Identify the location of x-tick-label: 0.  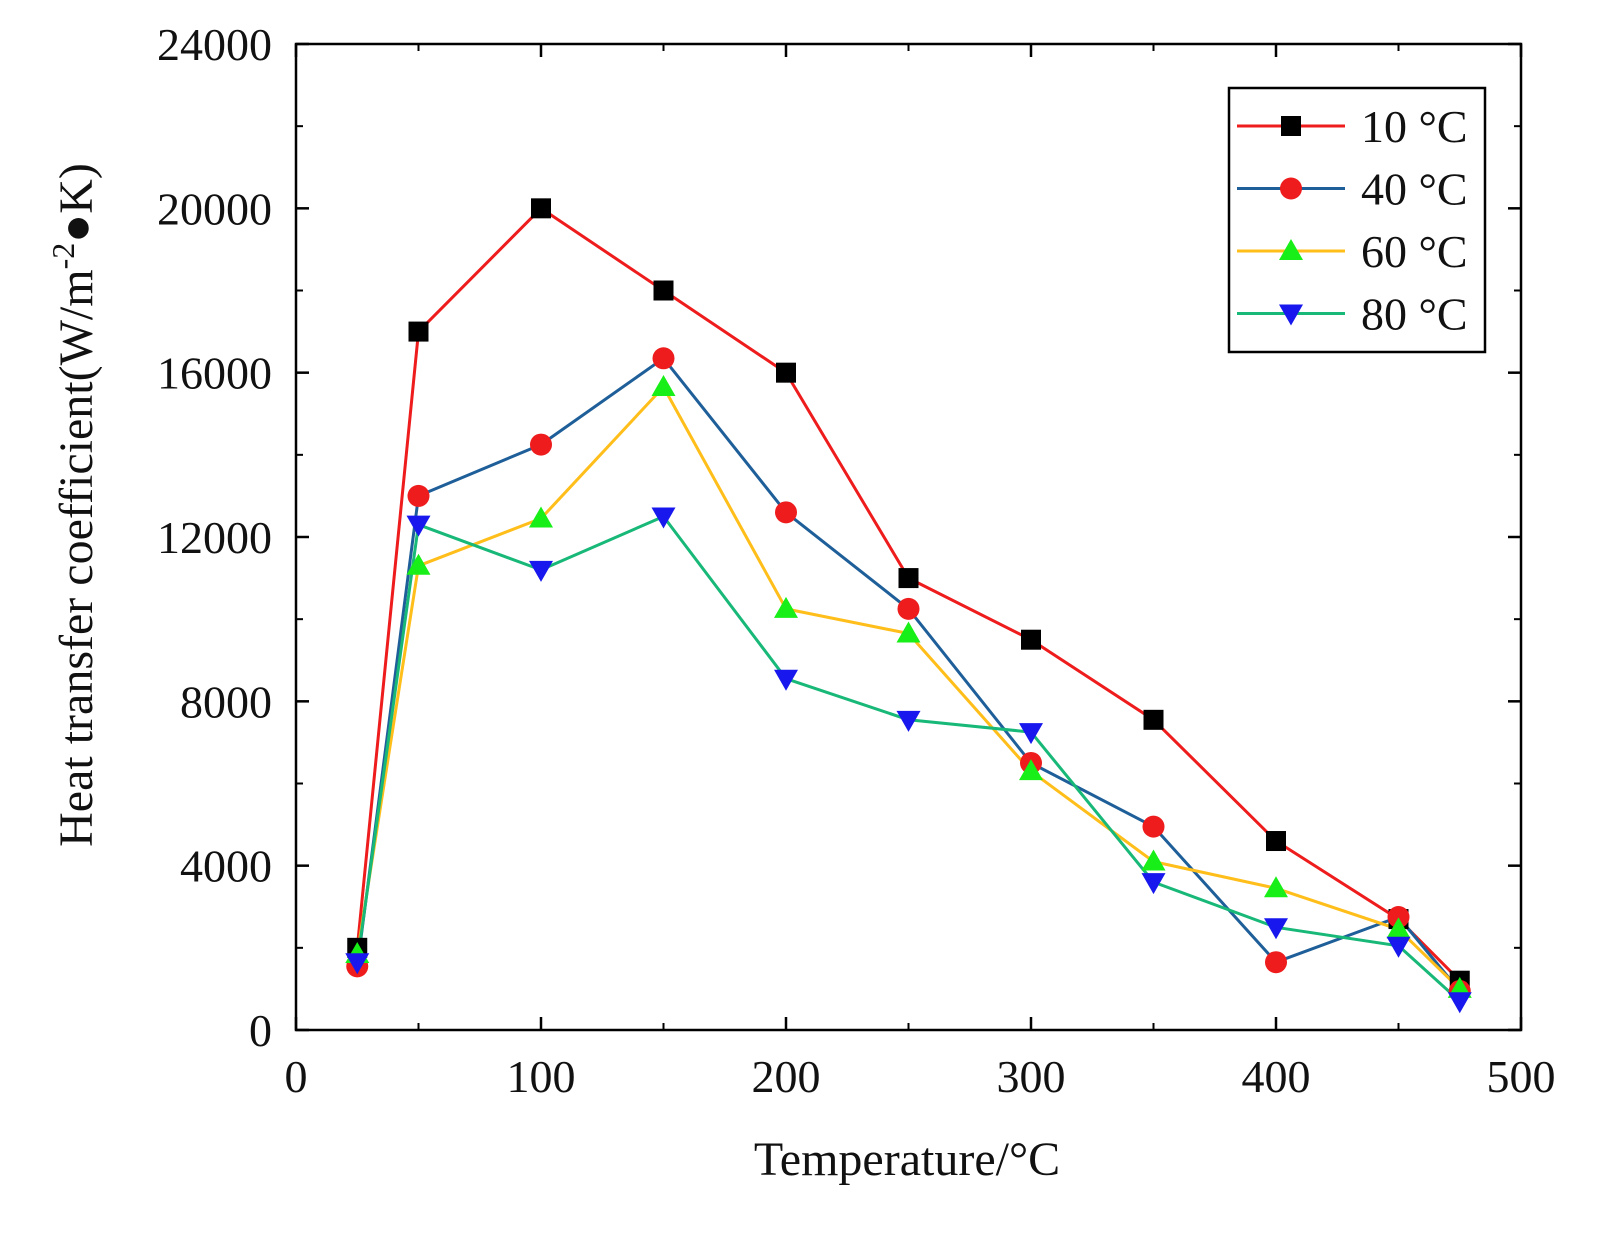
(296, 1076).